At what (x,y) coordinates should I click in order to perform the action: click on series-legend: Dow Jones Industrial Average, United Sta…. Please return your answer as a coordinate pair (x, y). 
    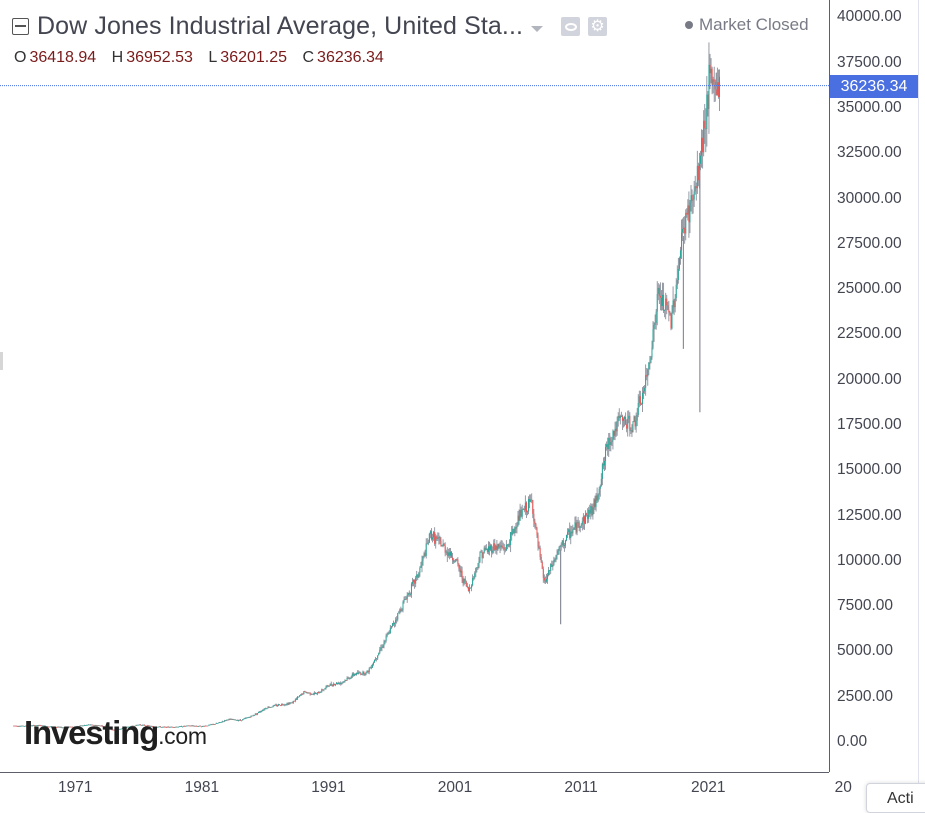
    Looking at the image, I should click on (310, 26).